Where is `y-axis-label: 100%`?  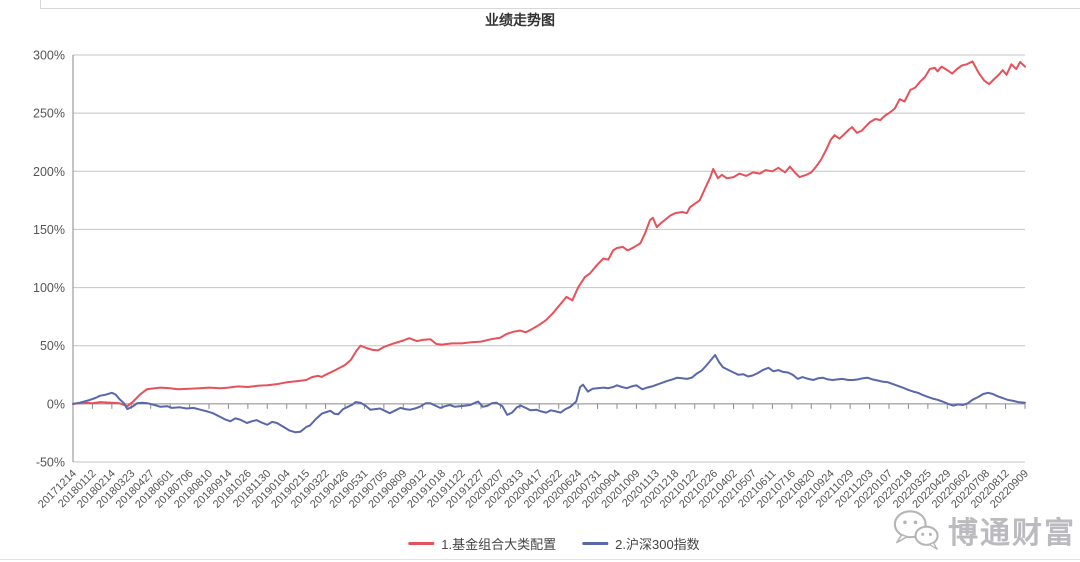
y-axis-label: 100% is located at coordinates (49, 288).